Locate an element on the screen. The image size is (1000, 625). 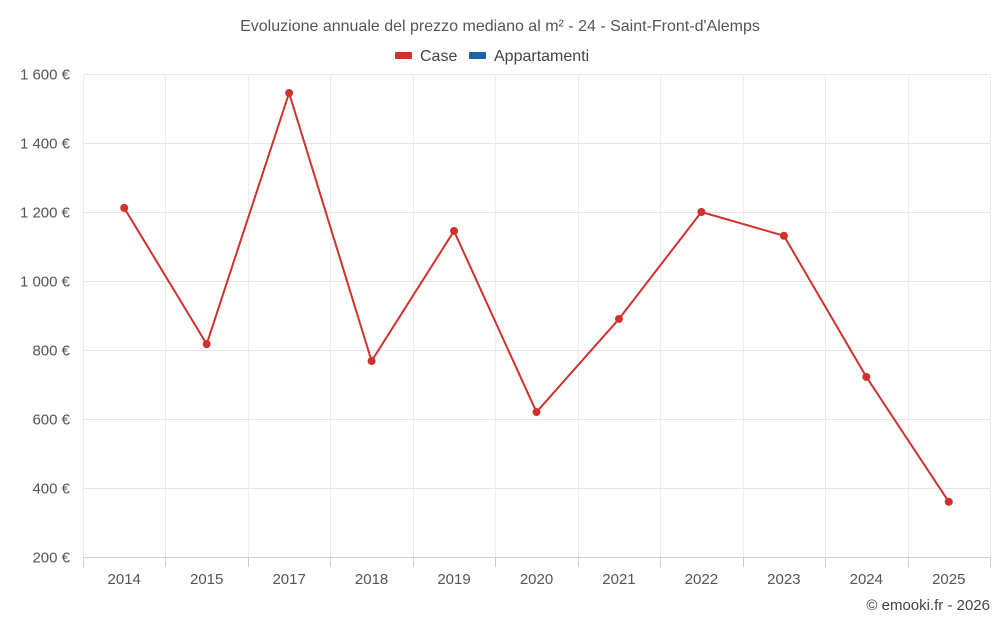
legend-label-appartamenti: Appartamenti is located at coordinates (541, 56).